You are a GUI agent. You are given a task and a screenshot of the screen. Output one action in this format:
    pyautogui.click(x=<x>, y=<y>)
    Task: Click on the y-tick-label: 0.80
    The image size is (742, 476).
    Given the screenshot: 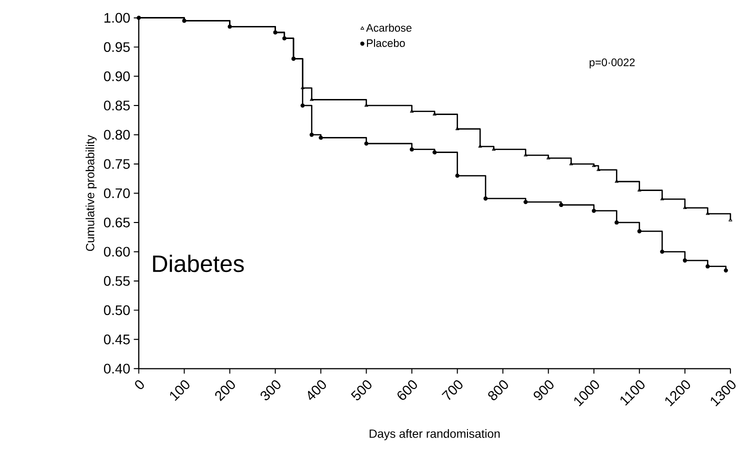 What is the action you would take?
    pyautogui.click(x=117, y=135)
    